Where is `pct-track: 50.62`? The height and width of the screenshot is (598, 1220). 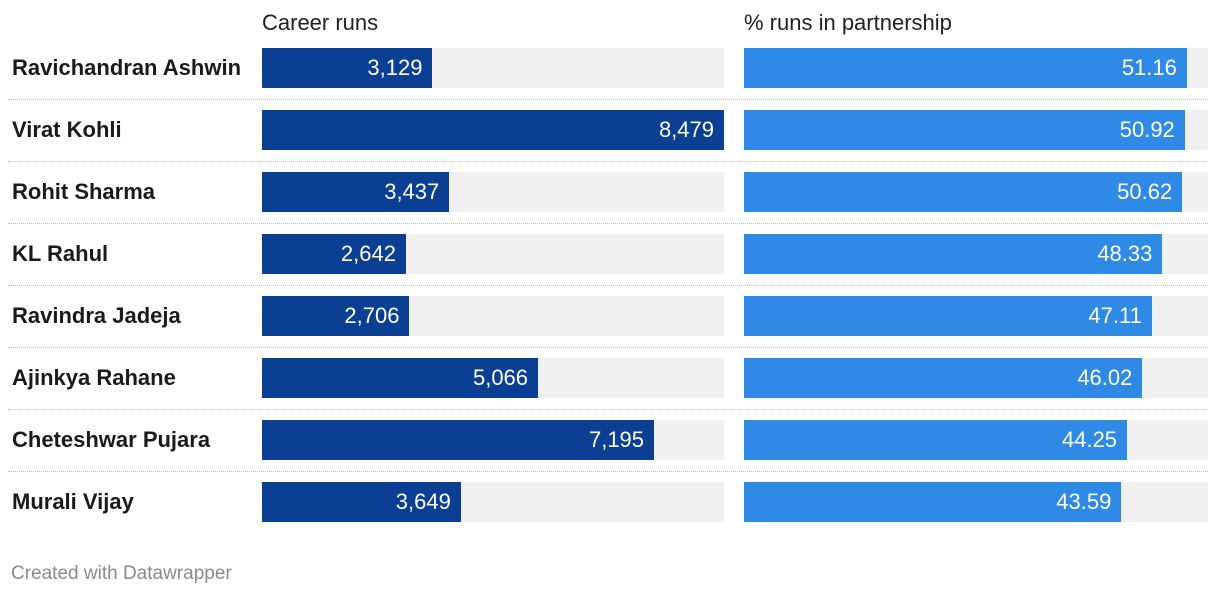 pct-track: 50.62 is located at coordinates (976, 192).